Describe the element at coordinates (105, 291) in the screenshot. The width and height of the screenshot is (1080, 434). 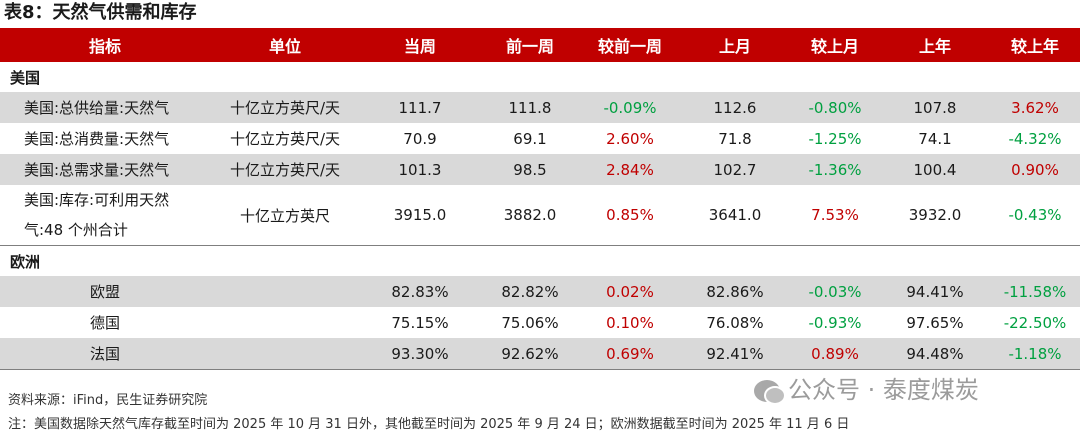
I see `indicator-cell: 欧盟` at that location.